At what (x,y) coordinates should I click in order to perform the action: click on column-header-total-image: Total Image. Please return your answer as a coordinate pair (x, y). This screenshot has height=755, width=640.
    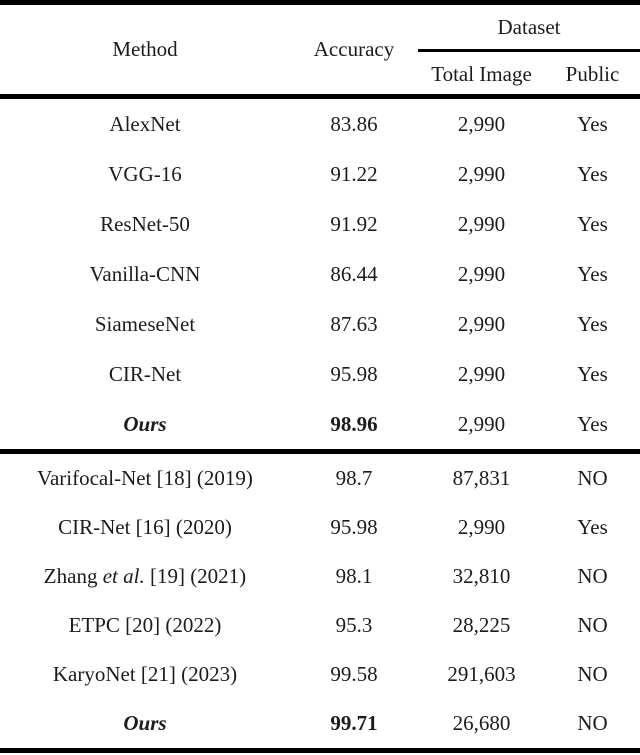
    Looking at the image, I should click on (481, 73).